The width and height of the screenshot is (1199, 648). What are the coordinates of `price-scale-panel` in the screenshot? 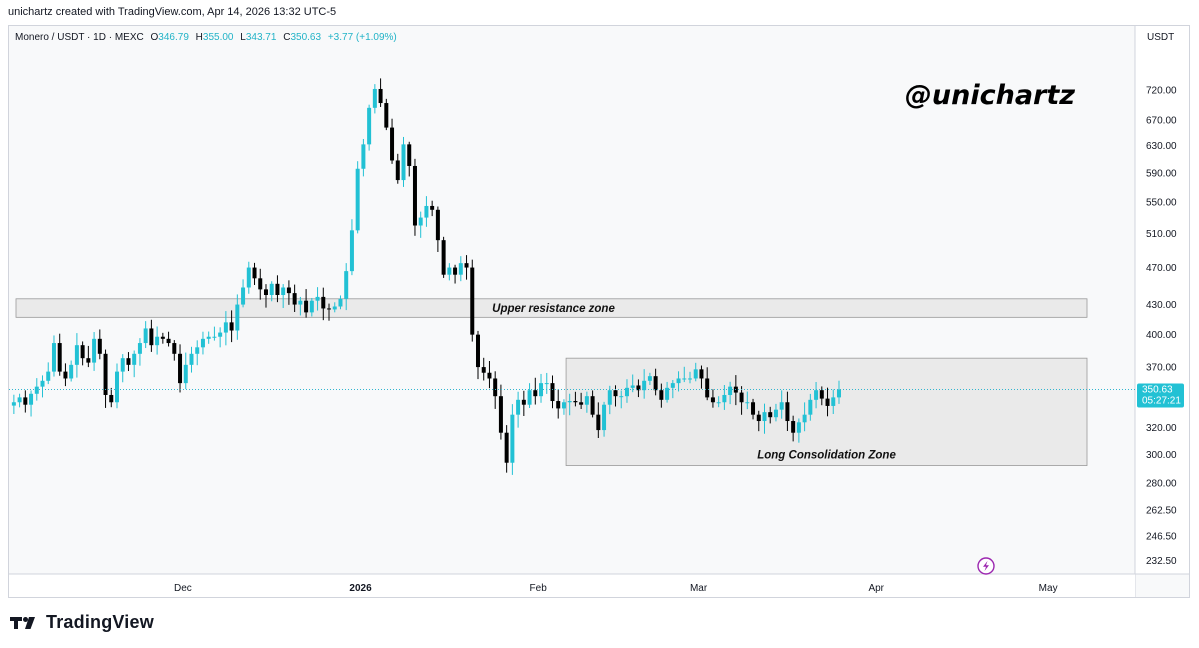 It's located at (1162, 300).